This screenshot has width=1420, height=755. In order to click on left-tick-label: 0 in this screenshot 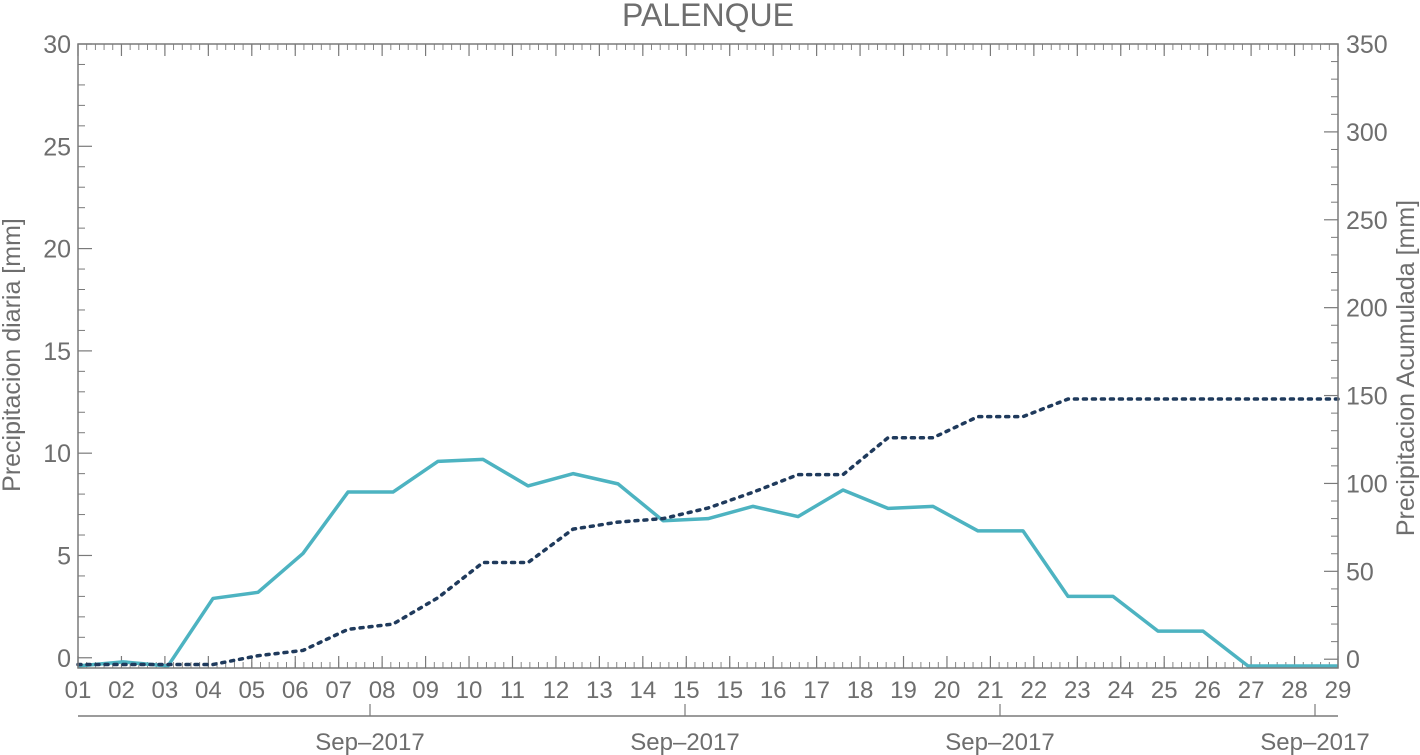, I will do `click(64, 659)`.